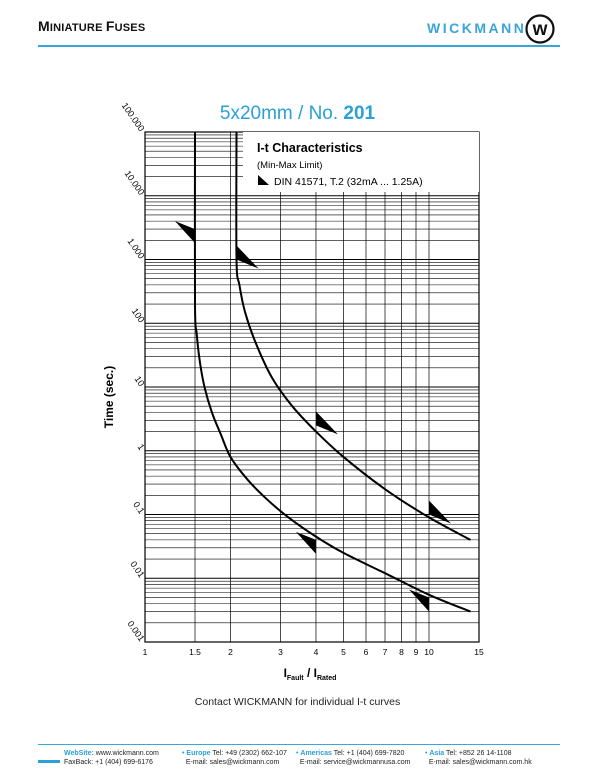  I want to click on x-axis-label: IFault / IRated, so click(310, 674).